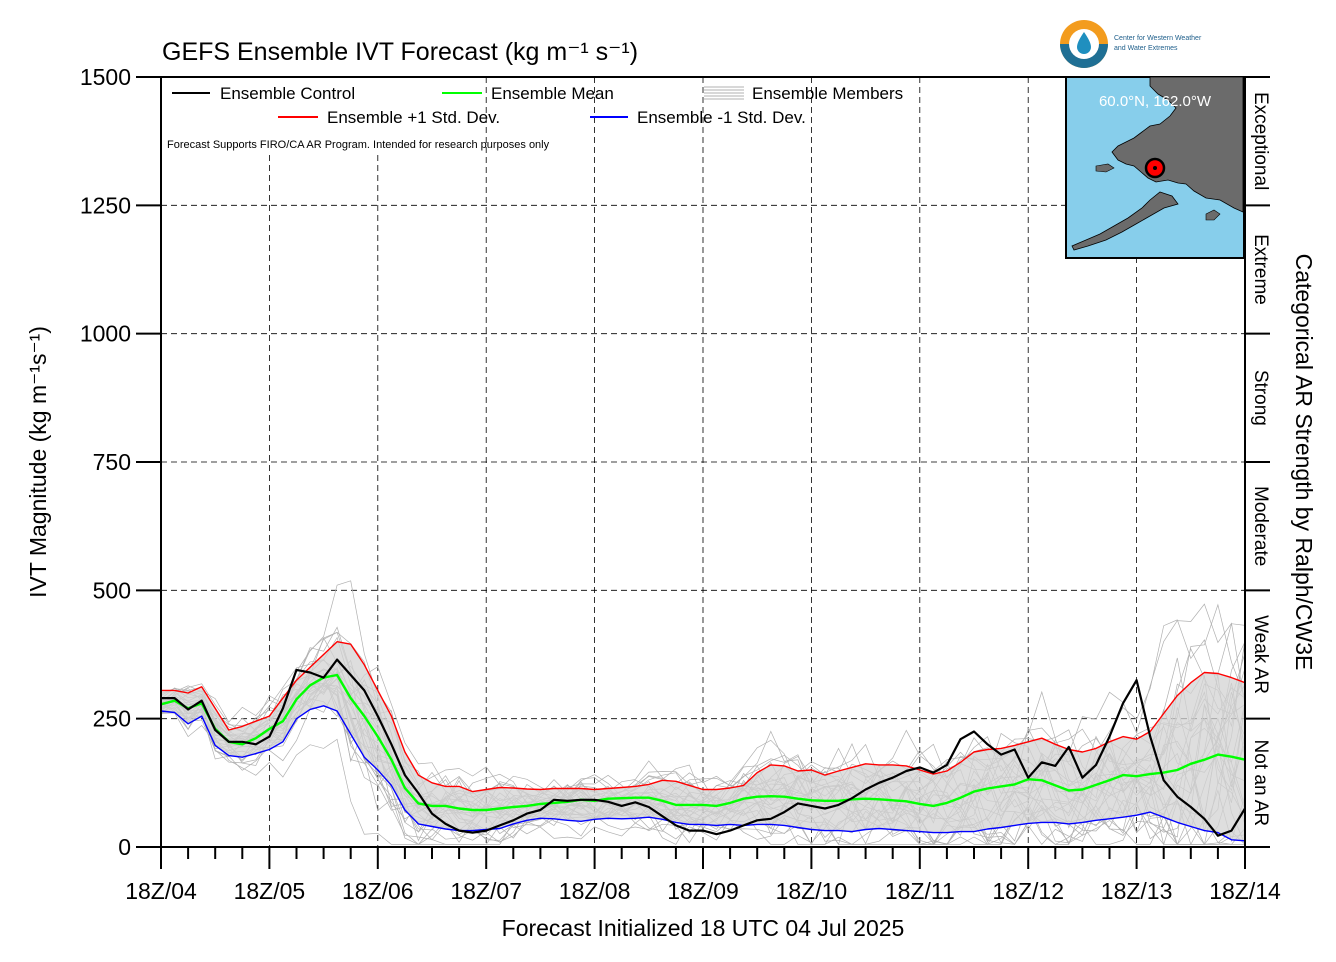 The height and width of the screenshot is (962, 1336). What do you see at coordinates (112, 590) in the screenshot?
I see `y-tick-label: 500` at bounding box center [112, 590].